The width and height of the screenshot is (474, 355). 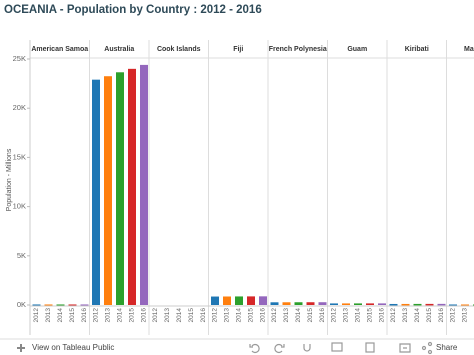 I want to click on share-button: Share, so click(x=447, y=347).